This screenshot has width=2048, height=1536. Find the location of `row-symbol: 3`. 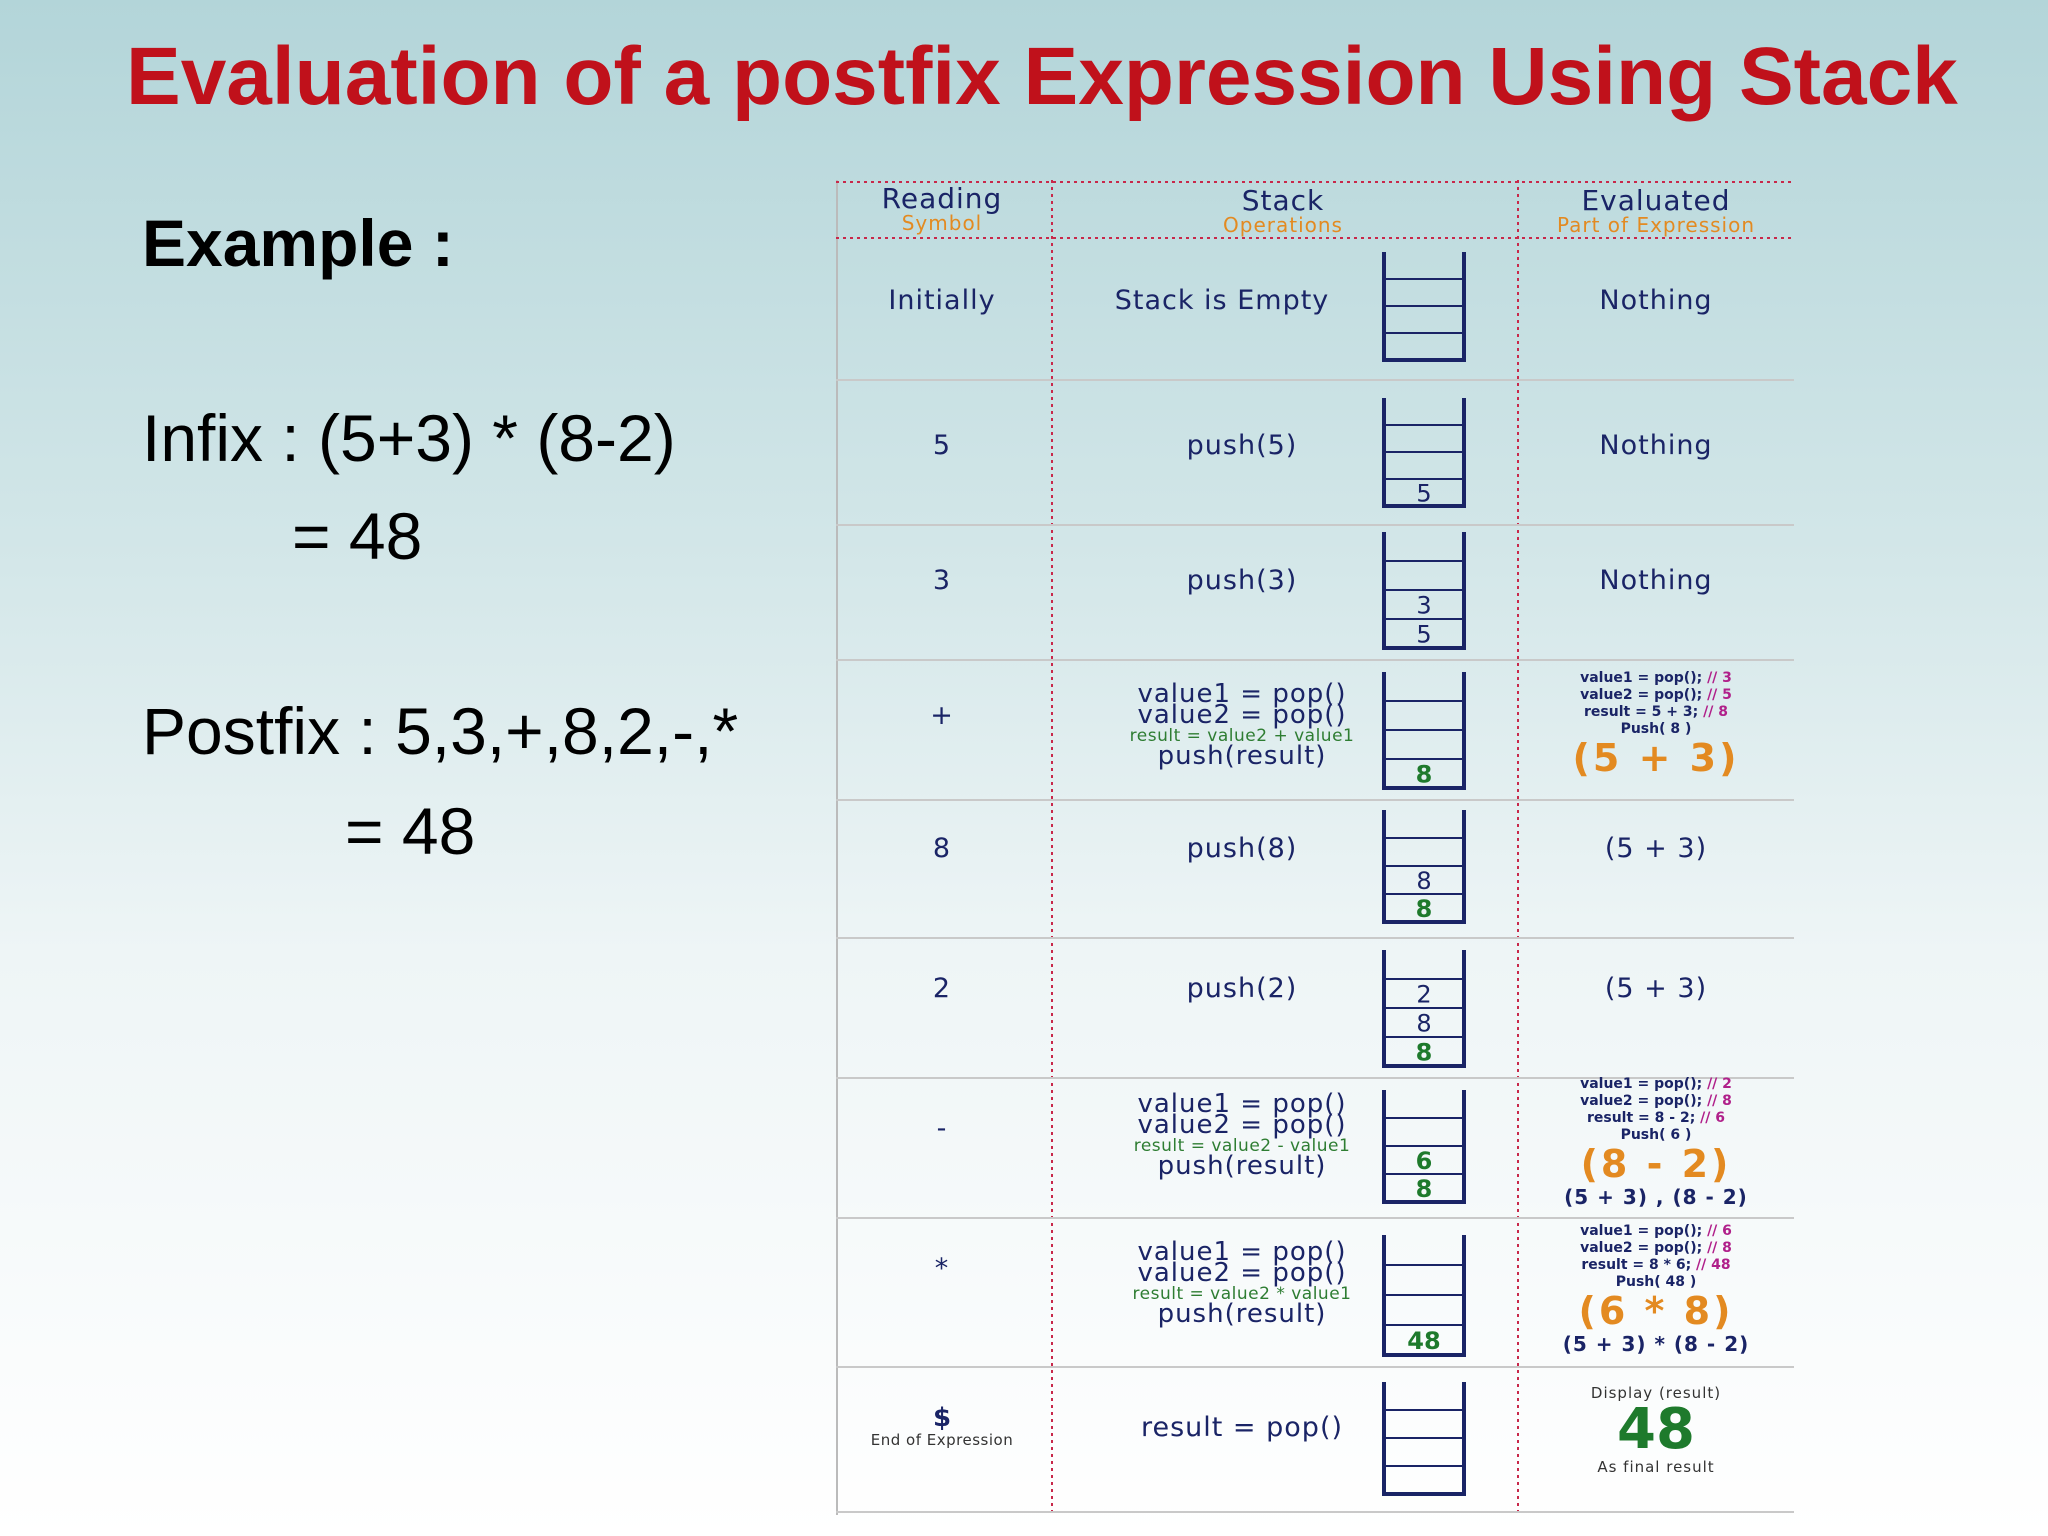

row-symbol: 3 is located at coordinates (942, 580).